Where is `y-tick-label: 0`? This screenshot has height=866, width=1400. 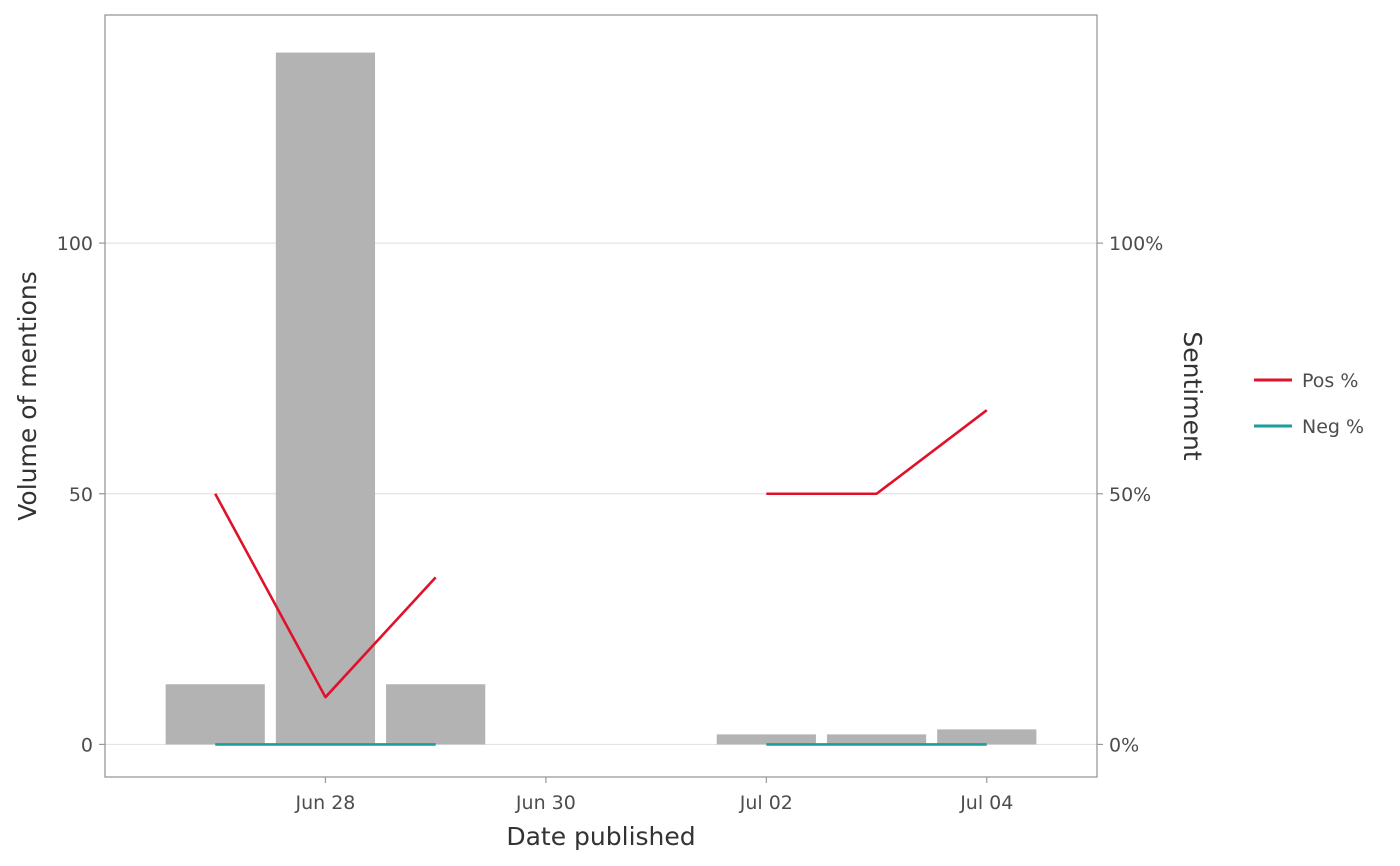
y-tick-label: 0 is located at coordinates (87, 745).